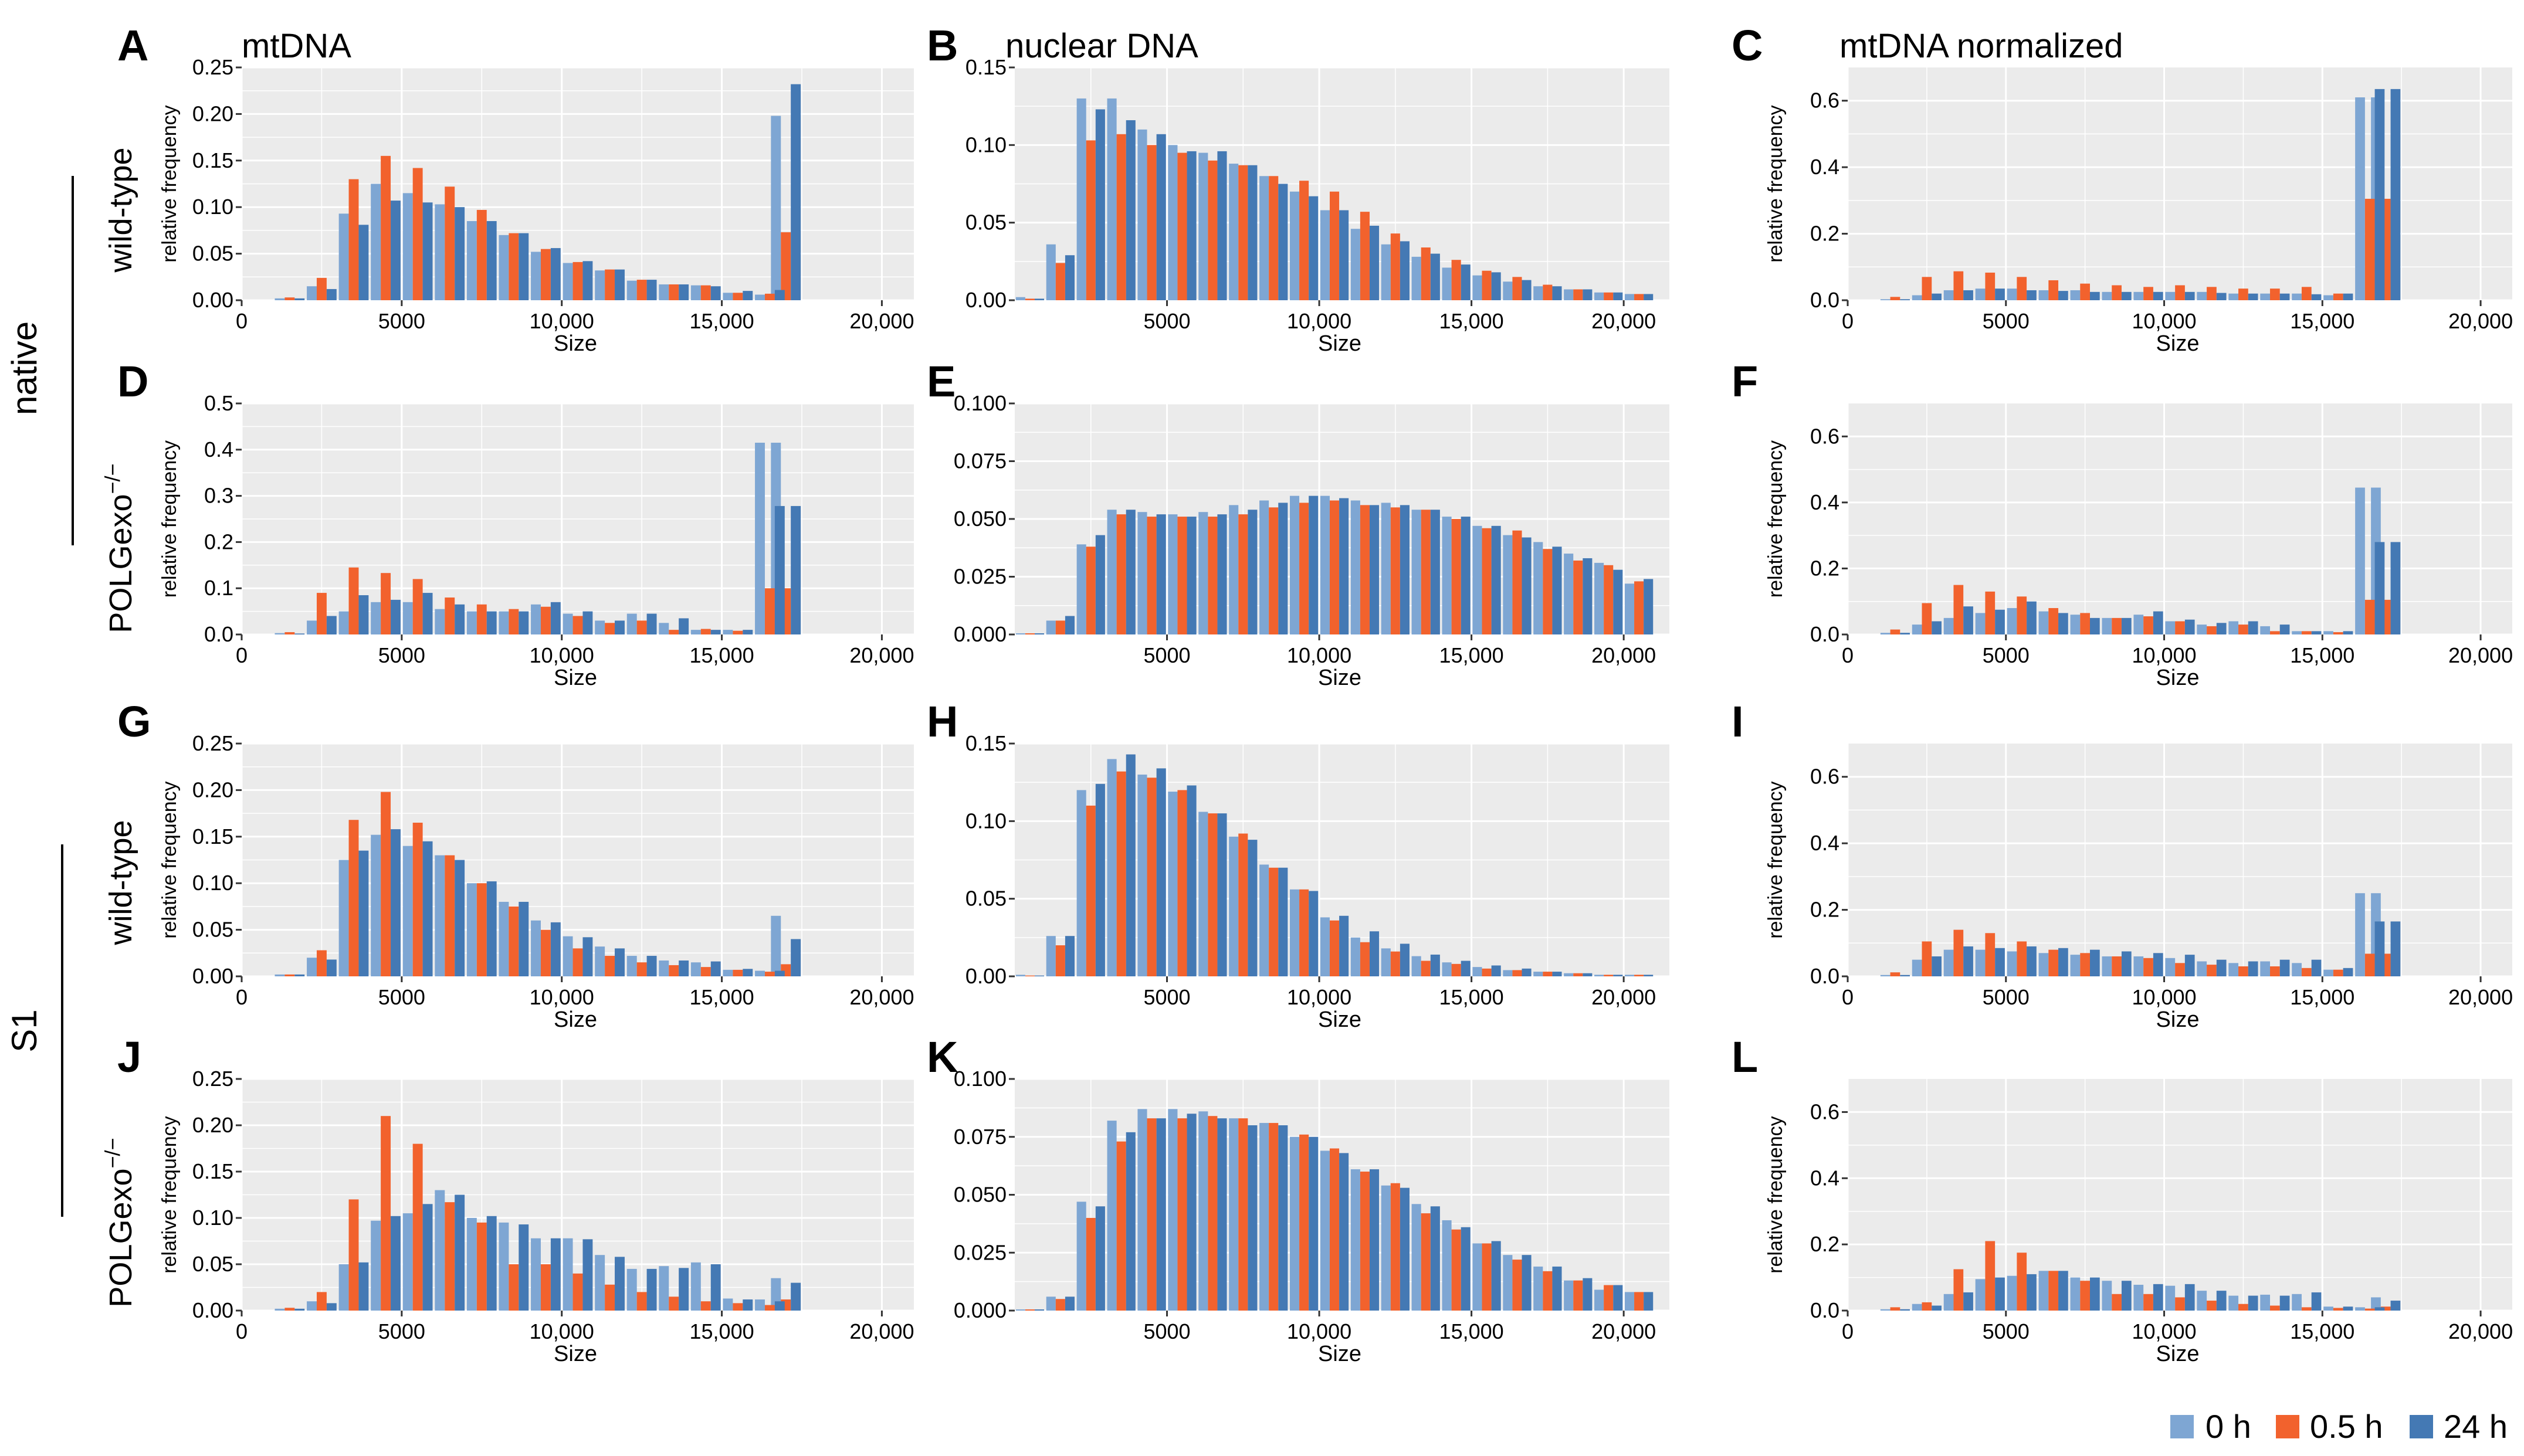 This screenshot has height=1456, width=2524. I want to click on y-tick-label: 0.15, so click(986, 67).